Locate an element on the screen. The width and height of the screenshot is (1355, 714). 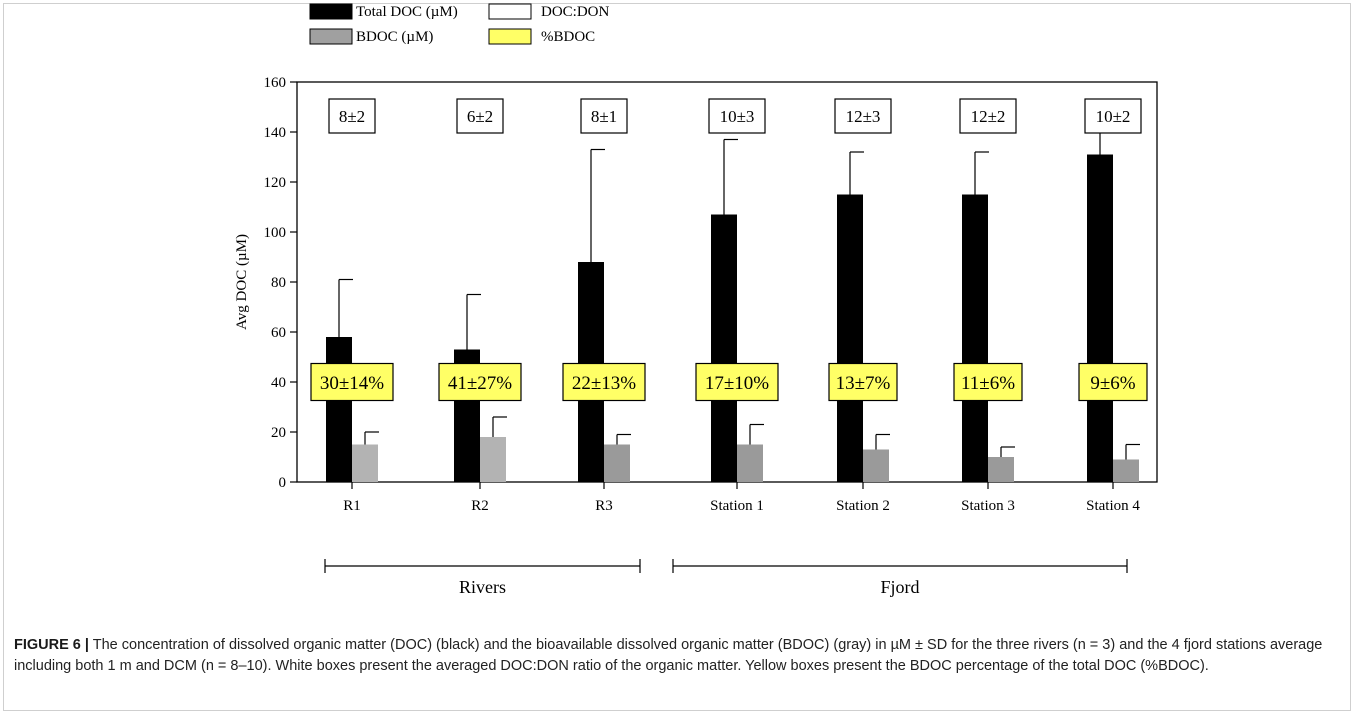
chart-legend: Total DOC (µM) DOC:DON BDOC (µM) %BDOC is located at coordinates (459, 24).